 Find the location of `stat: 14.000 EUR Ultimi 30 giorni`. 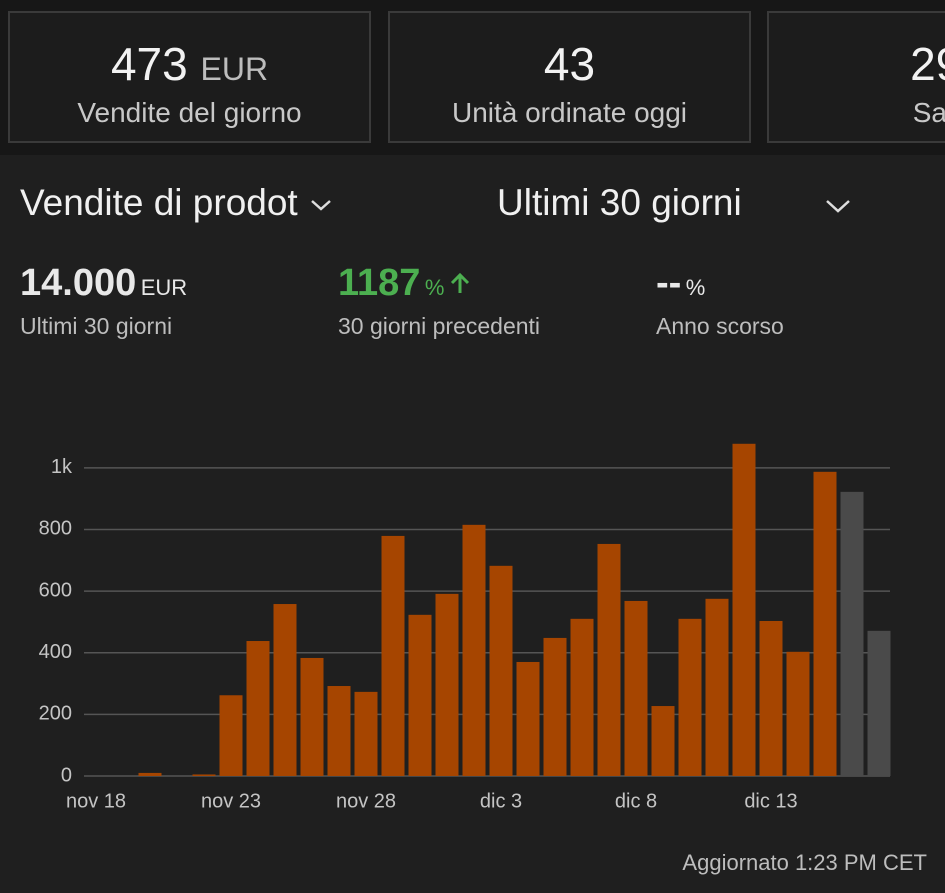

stat: 14.000 EUR Ultimi 30 giorni is located at coordinates (103, 301).